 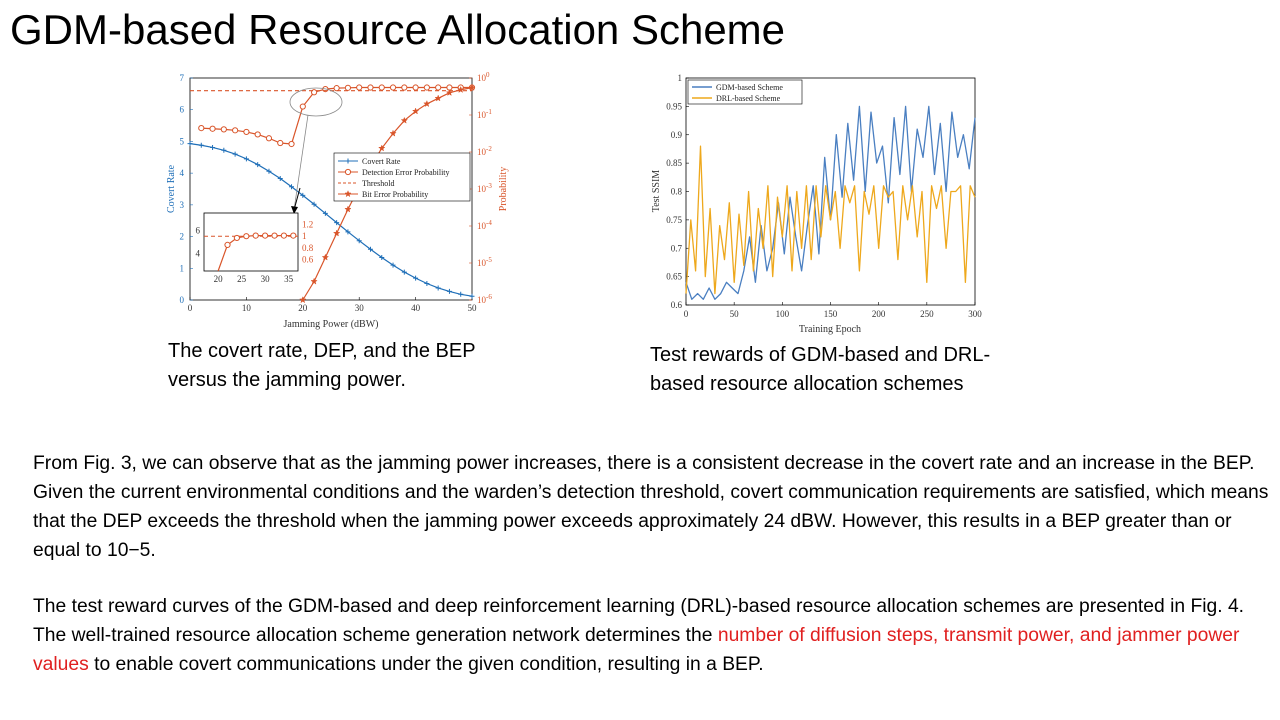 I want to click on legend-box, so click(x=745, y=92).